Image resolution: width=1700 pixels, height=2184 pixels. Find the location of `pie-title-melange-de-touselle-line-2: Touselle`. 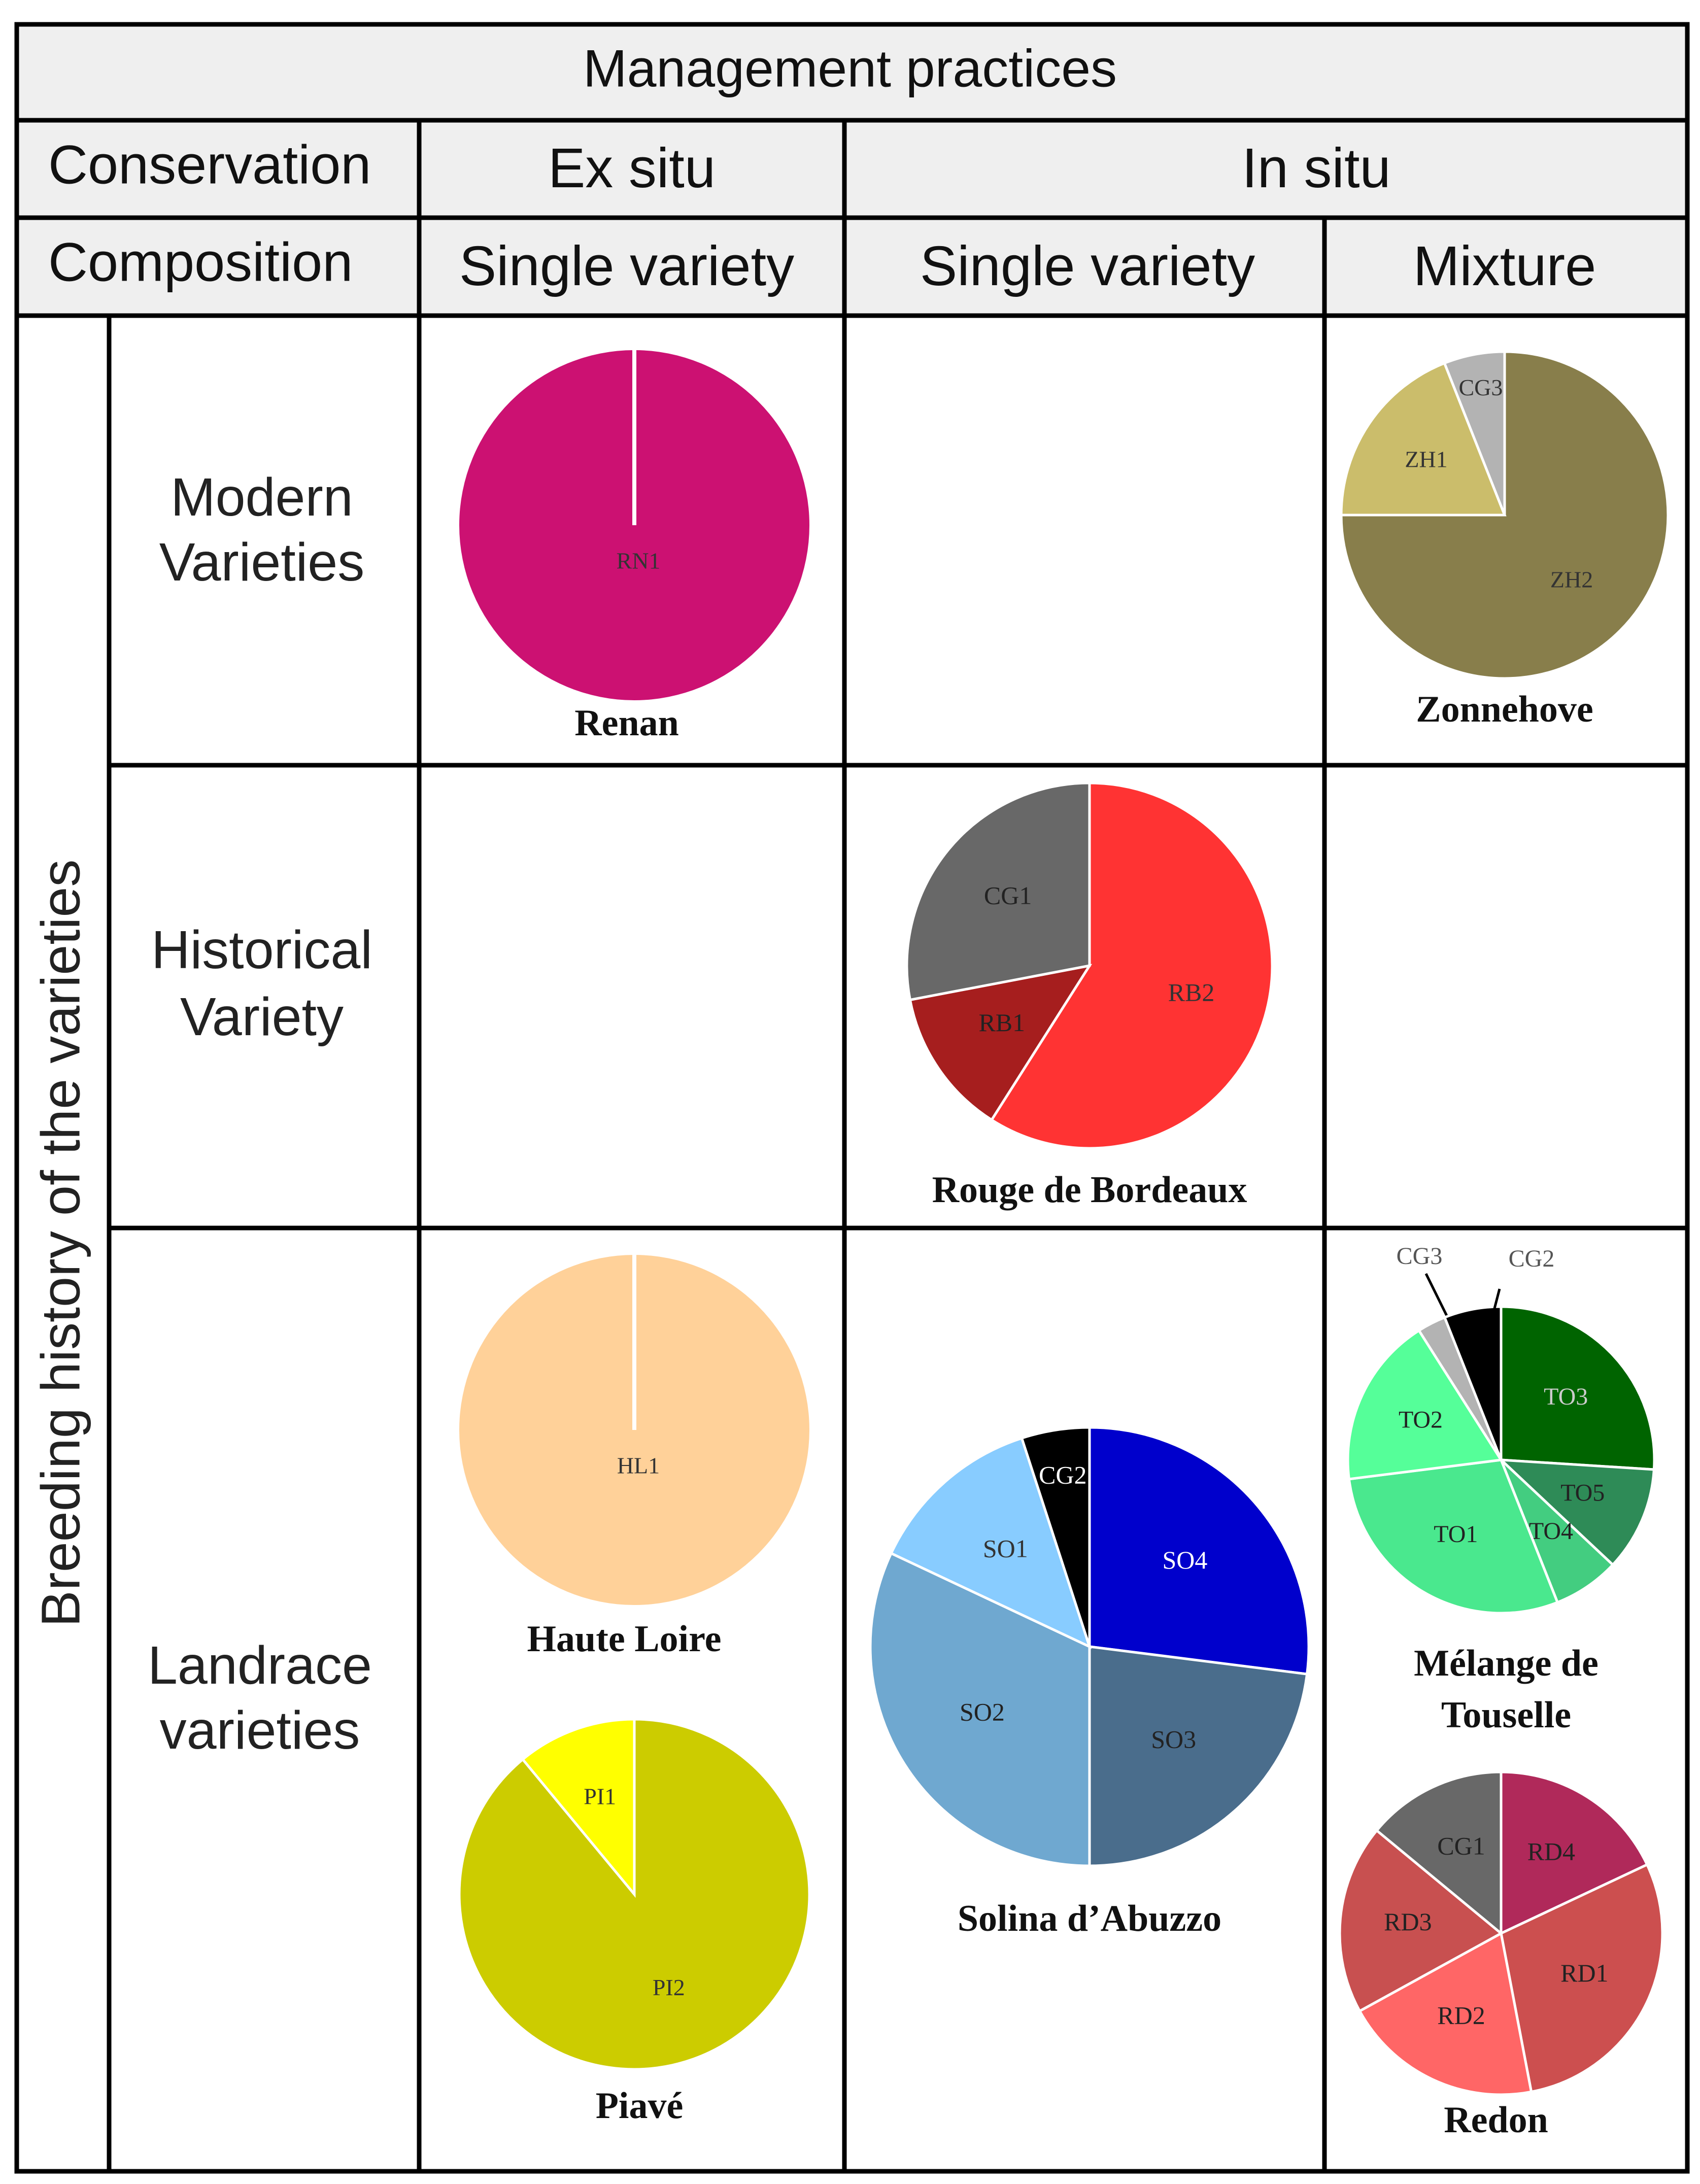

pie-title-melange-de-touselle-line-2: Touselle is located at coordinates (1506, 1715).